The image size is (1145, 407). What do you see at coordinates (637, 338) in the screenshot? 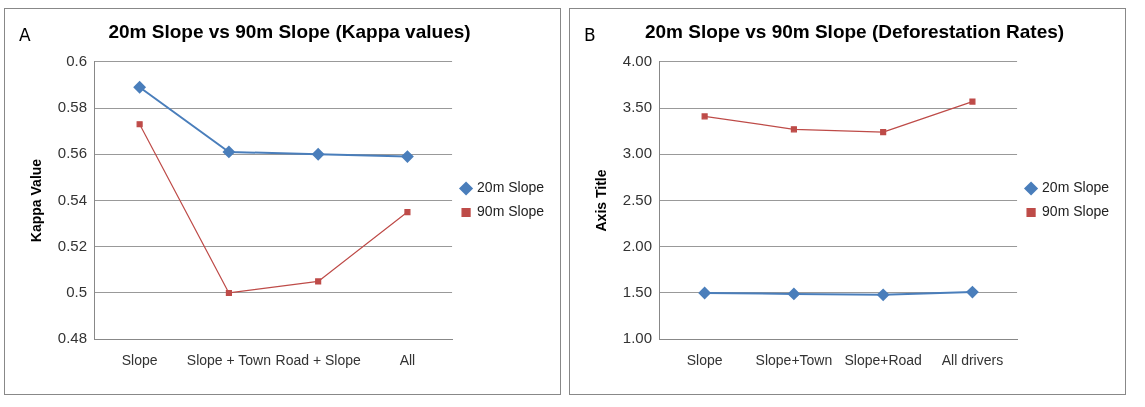
I see `y-tick-label: 1.00` at bounding box center [637, 338].